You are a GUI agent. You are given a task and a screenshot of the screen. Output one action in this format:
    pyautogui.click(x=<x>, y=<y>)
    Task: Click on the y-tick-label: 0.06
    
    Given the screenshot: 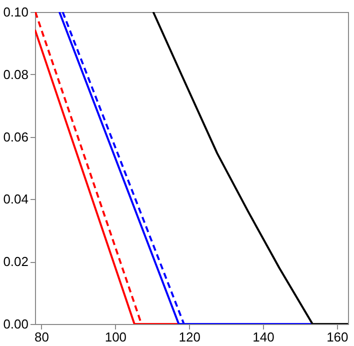 What is the action you would take?
    pyautogui.click(x=15, y=136)
    